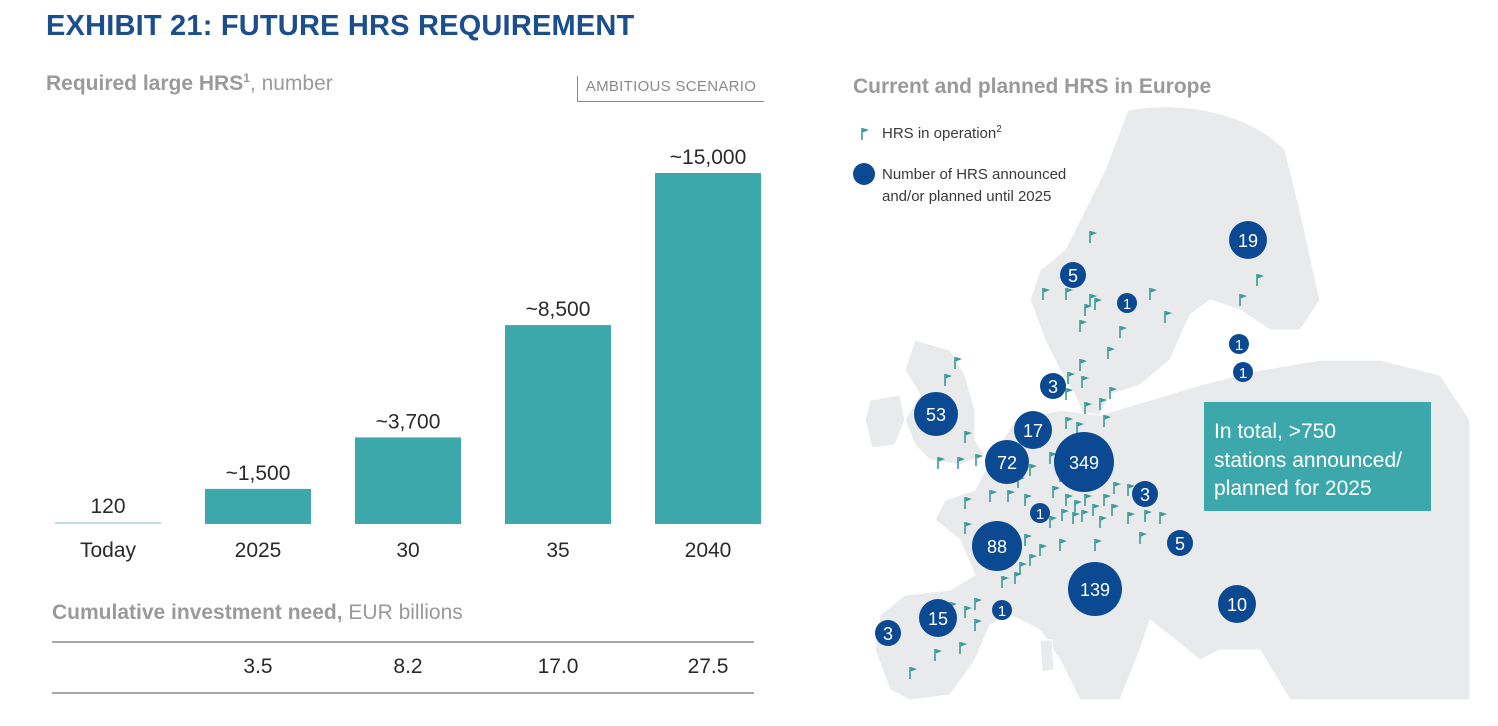 This screenshot has height=726, width=1498. I want to click on bubble-netherlands, so click(1033, 430).